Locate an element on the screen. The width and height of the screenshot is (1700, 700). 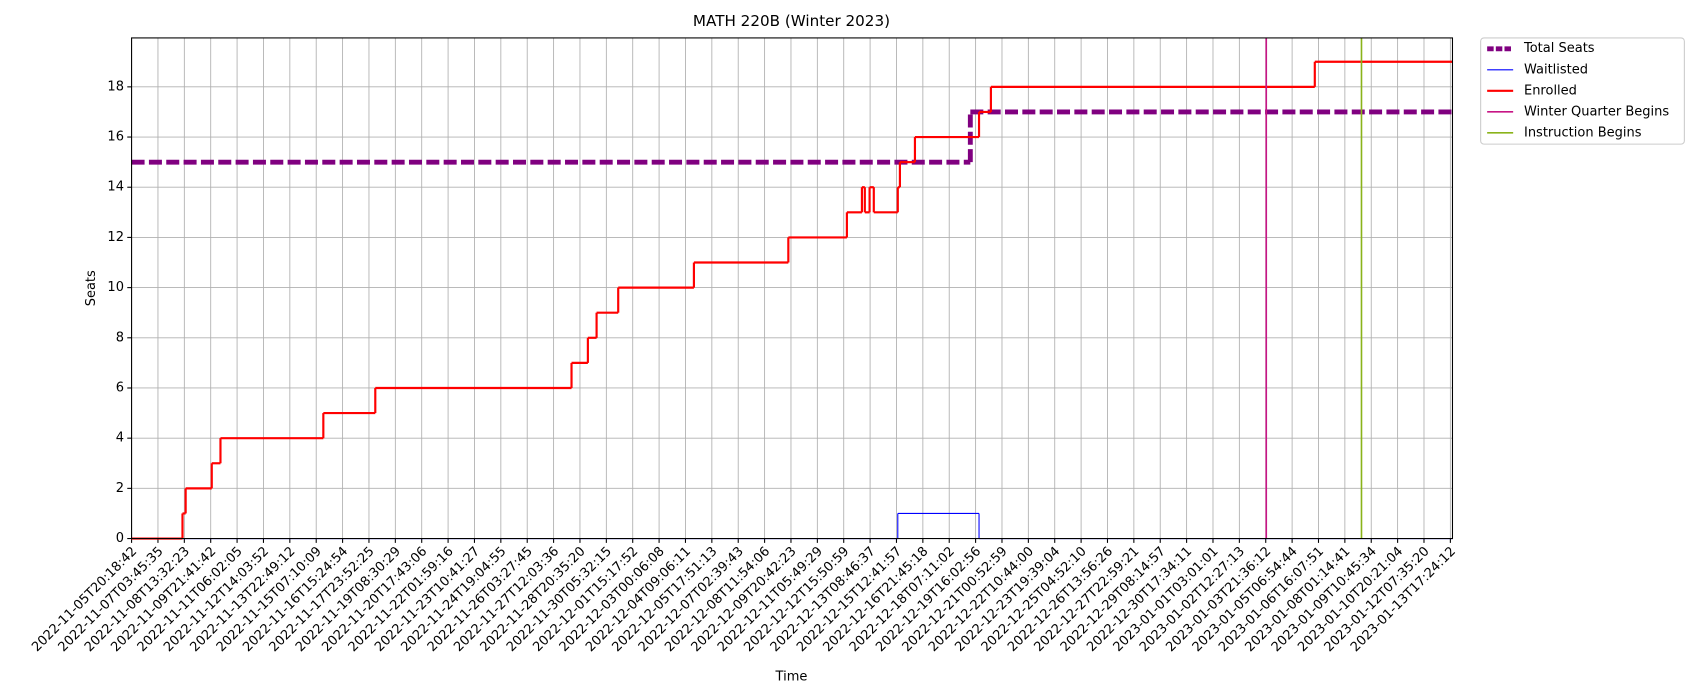
legend-label: Waitlisted is located at coordinates (1556, 69).